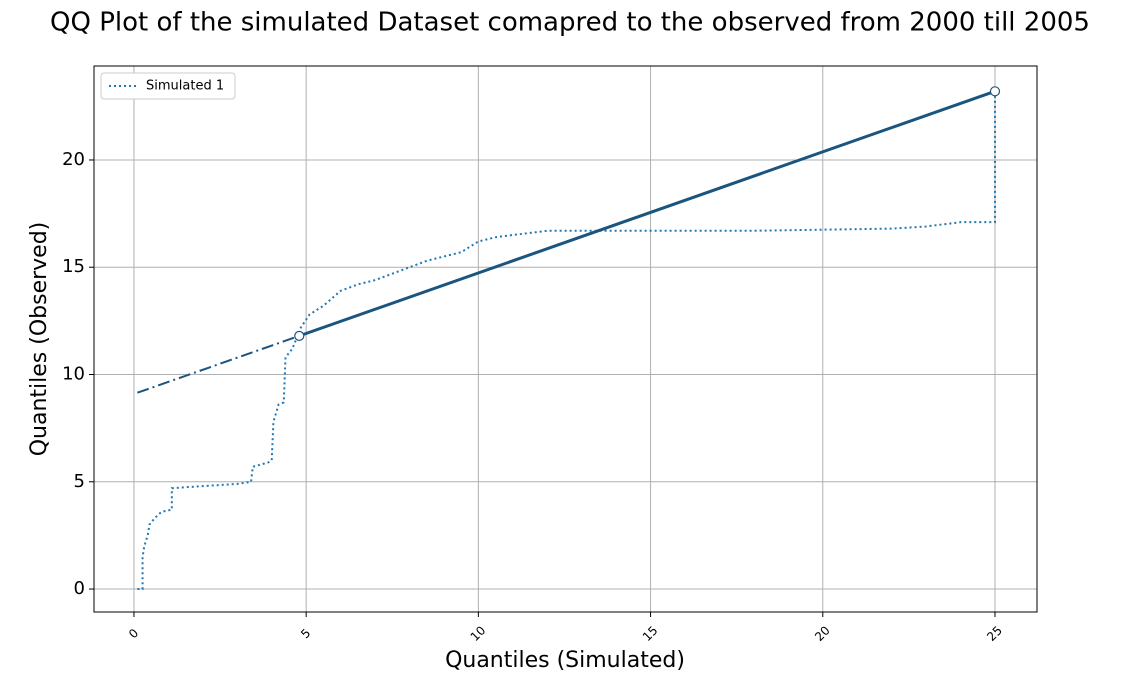 The image size is (1131, 684). I want to click on y-tick-label: 20, so click(73, 159).